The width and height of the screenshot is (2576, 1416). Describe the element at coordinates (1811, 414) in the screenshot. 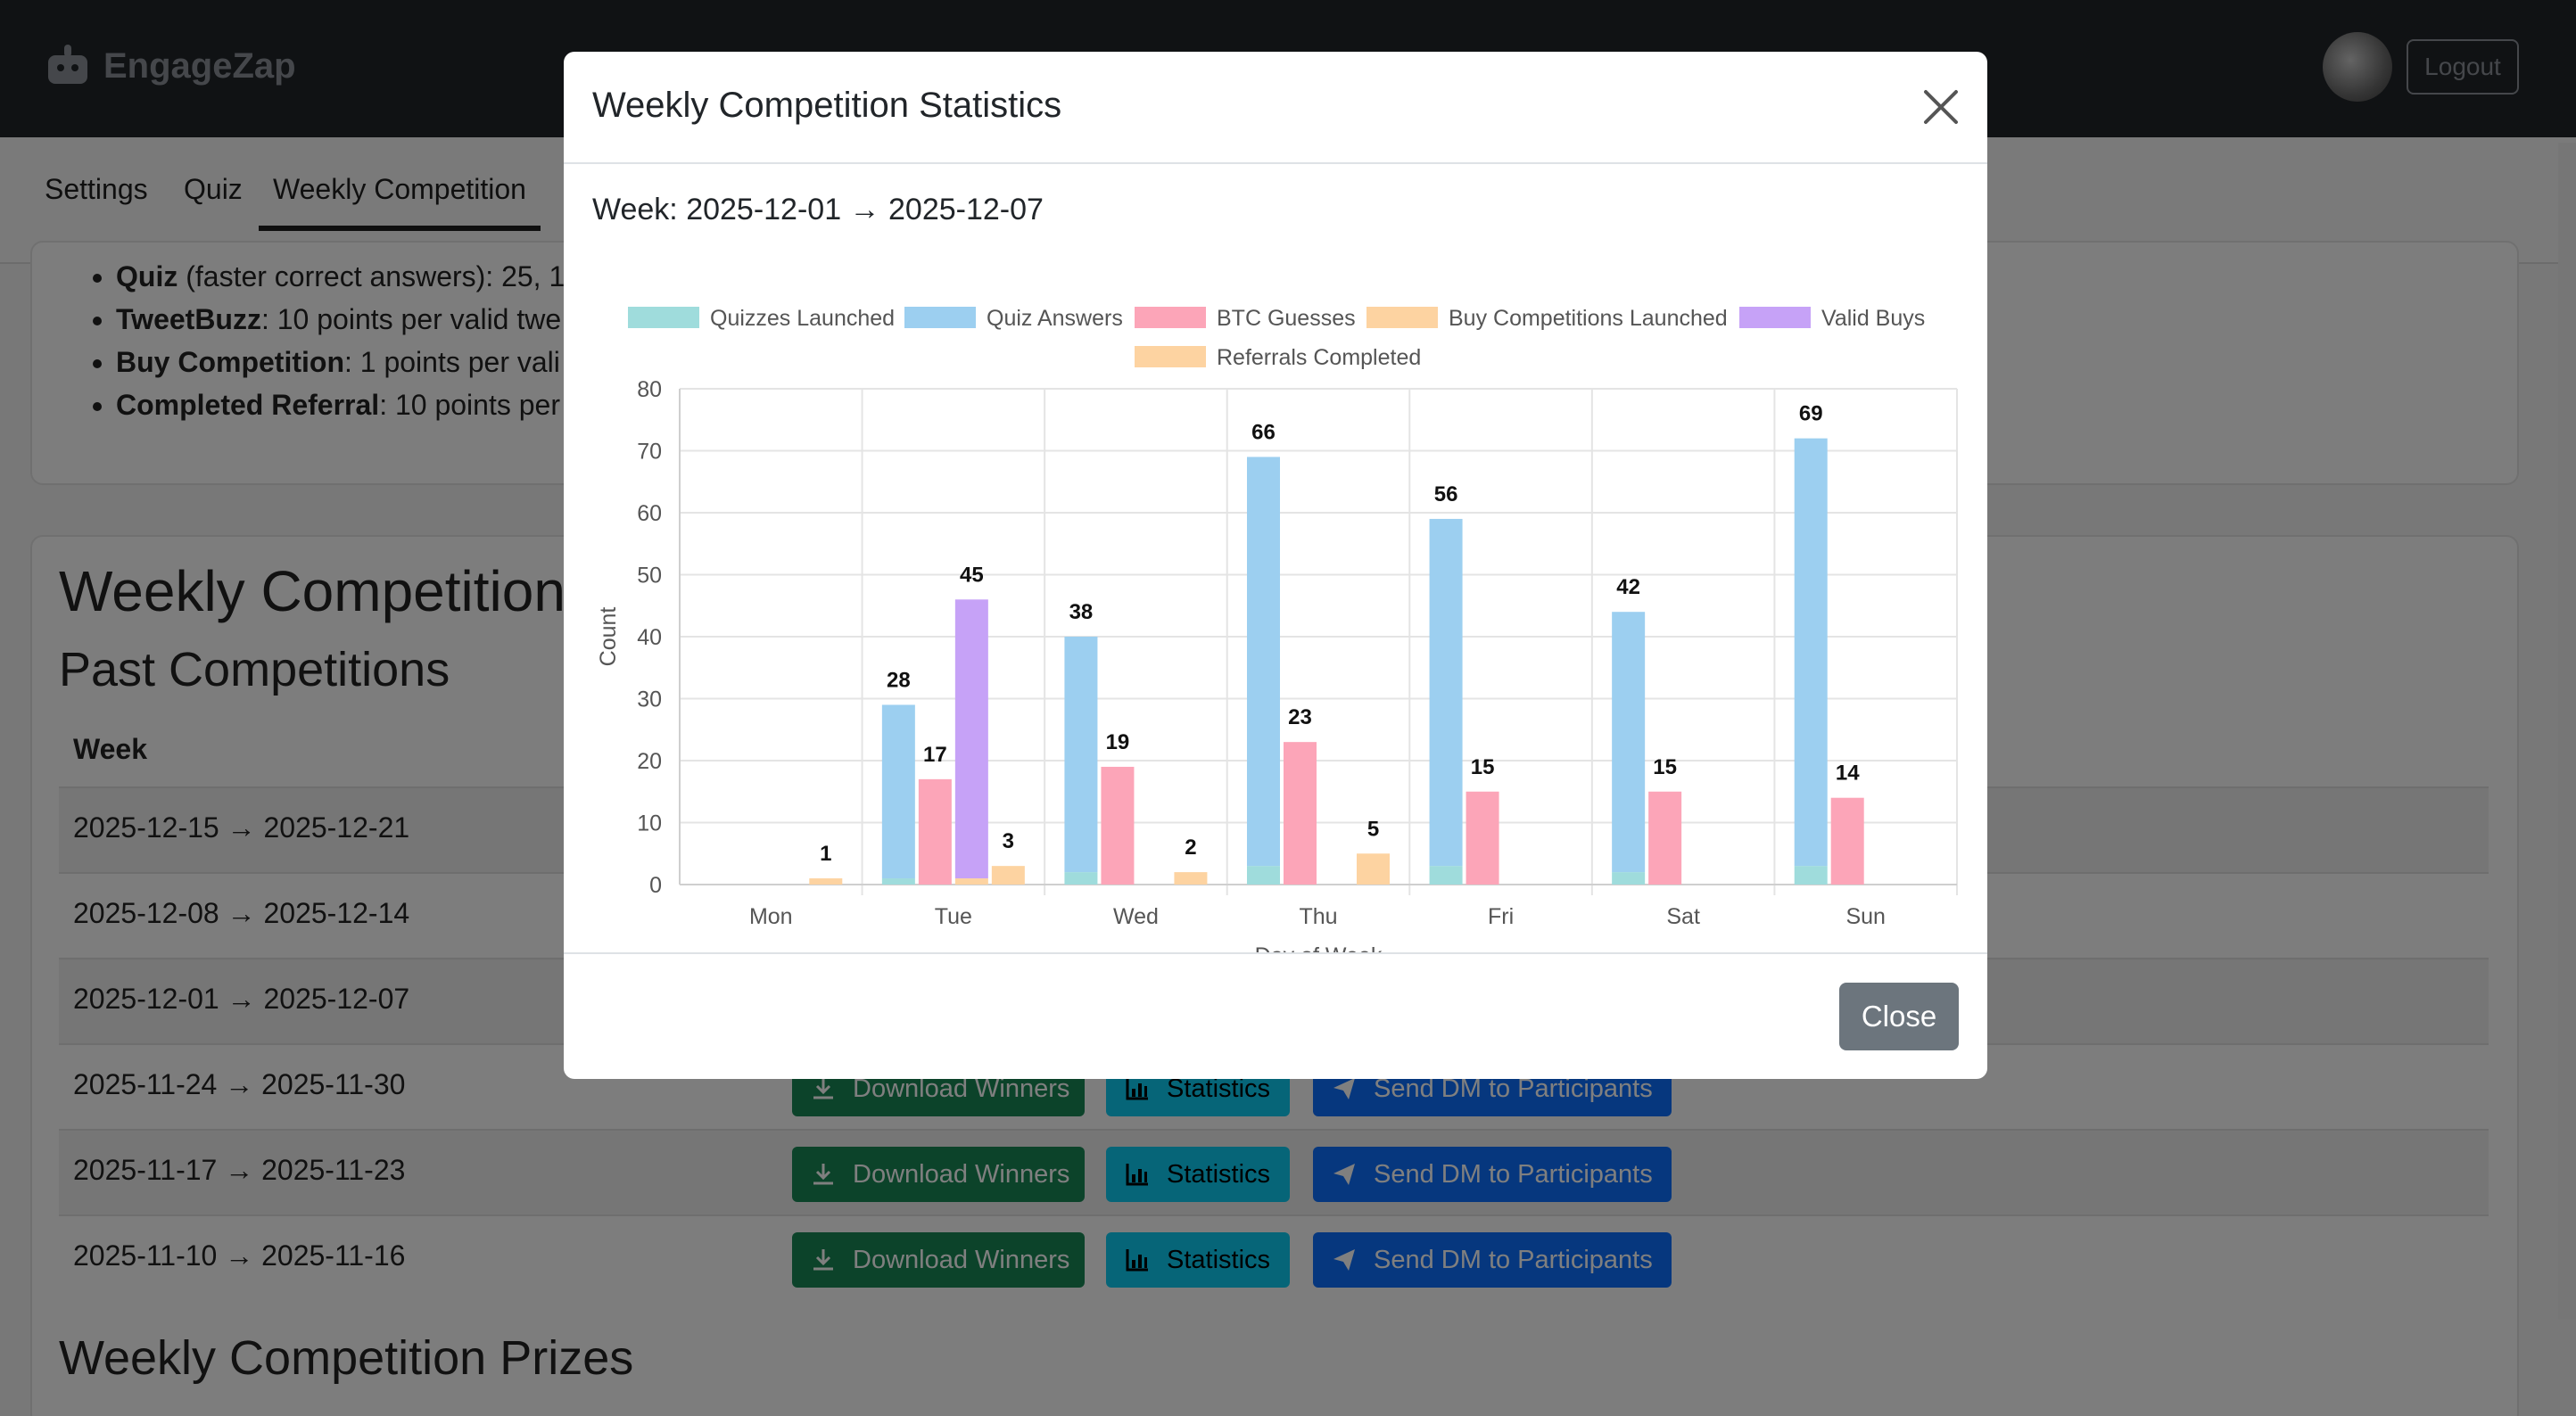

I see `data-label: 69` at that location.